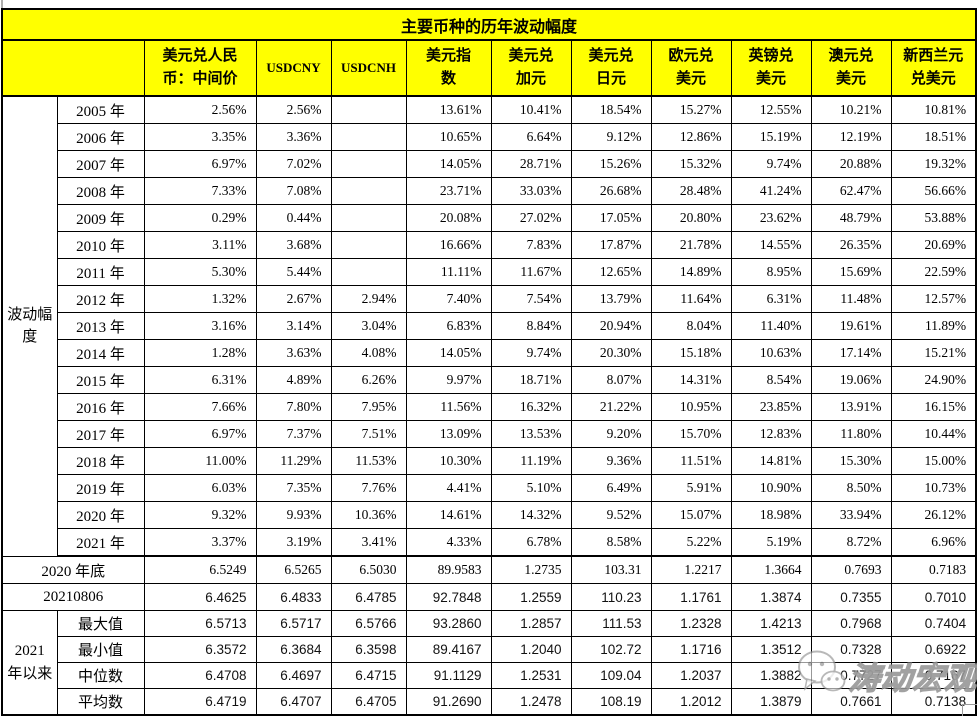 The height and width of the screenshot is (723, 977). What do you see at coordinates (851, 109) in the screenshot?
I see `value-cell: 10.21%` at bounding box center [851, 109].